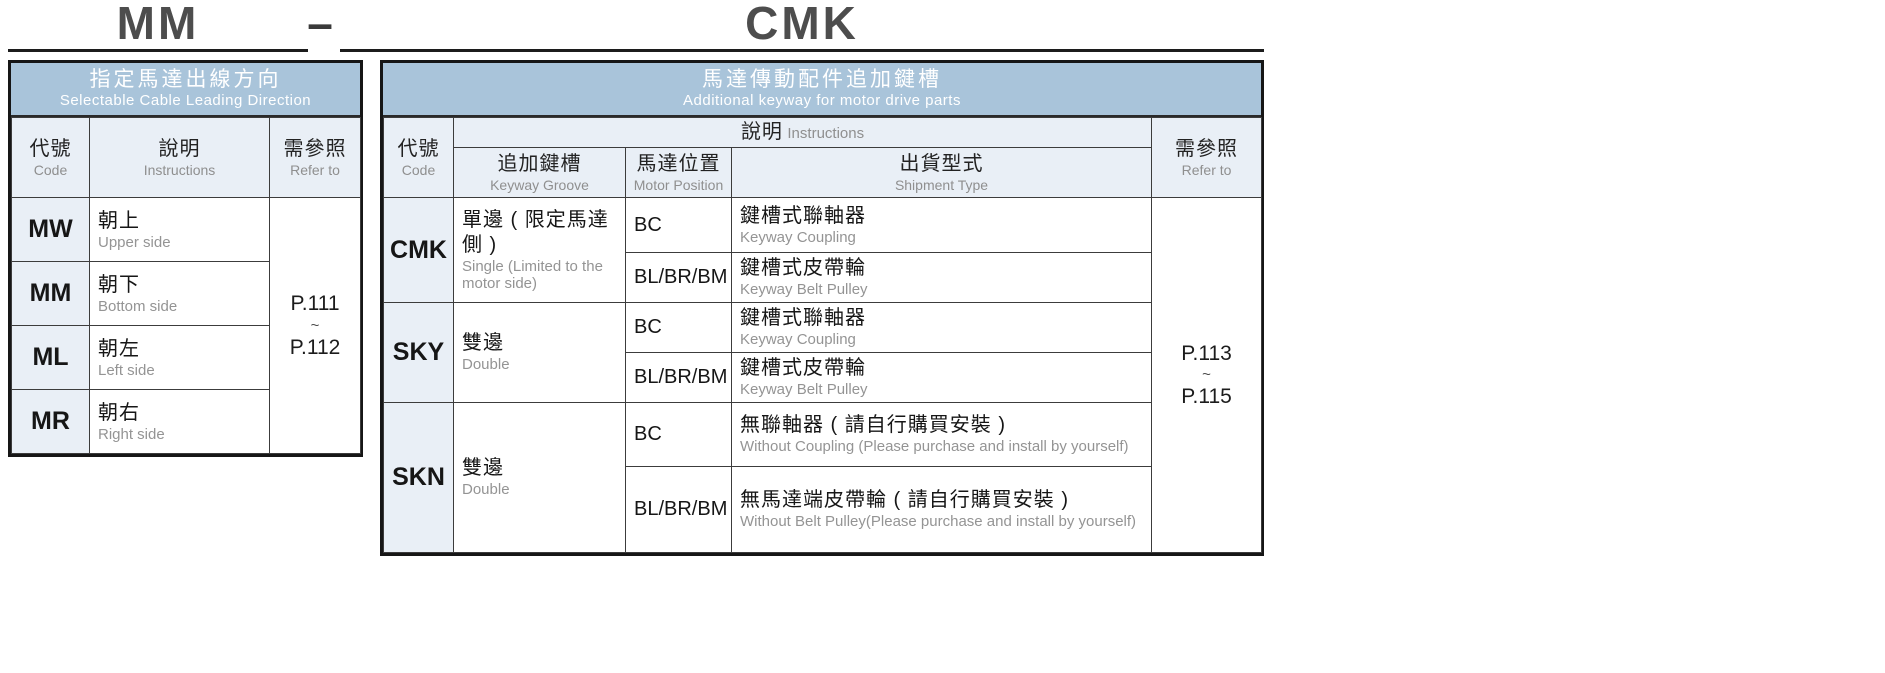 This screenshot has width=1885, height=673. What do you see at coordinates (418, 352) in the screenshot?
I see `code-cell: SKY` at bounding box center [418, 352].